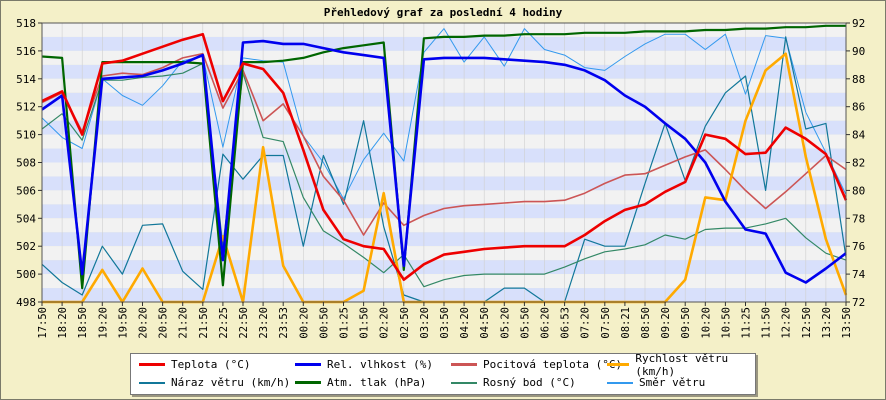 The width and height of the screenshot is (886, 400). What do you see at coordinates (847, 323) in the screenshot?
I see `x-tick-label: 13:50` at bounding box center [847, 323].